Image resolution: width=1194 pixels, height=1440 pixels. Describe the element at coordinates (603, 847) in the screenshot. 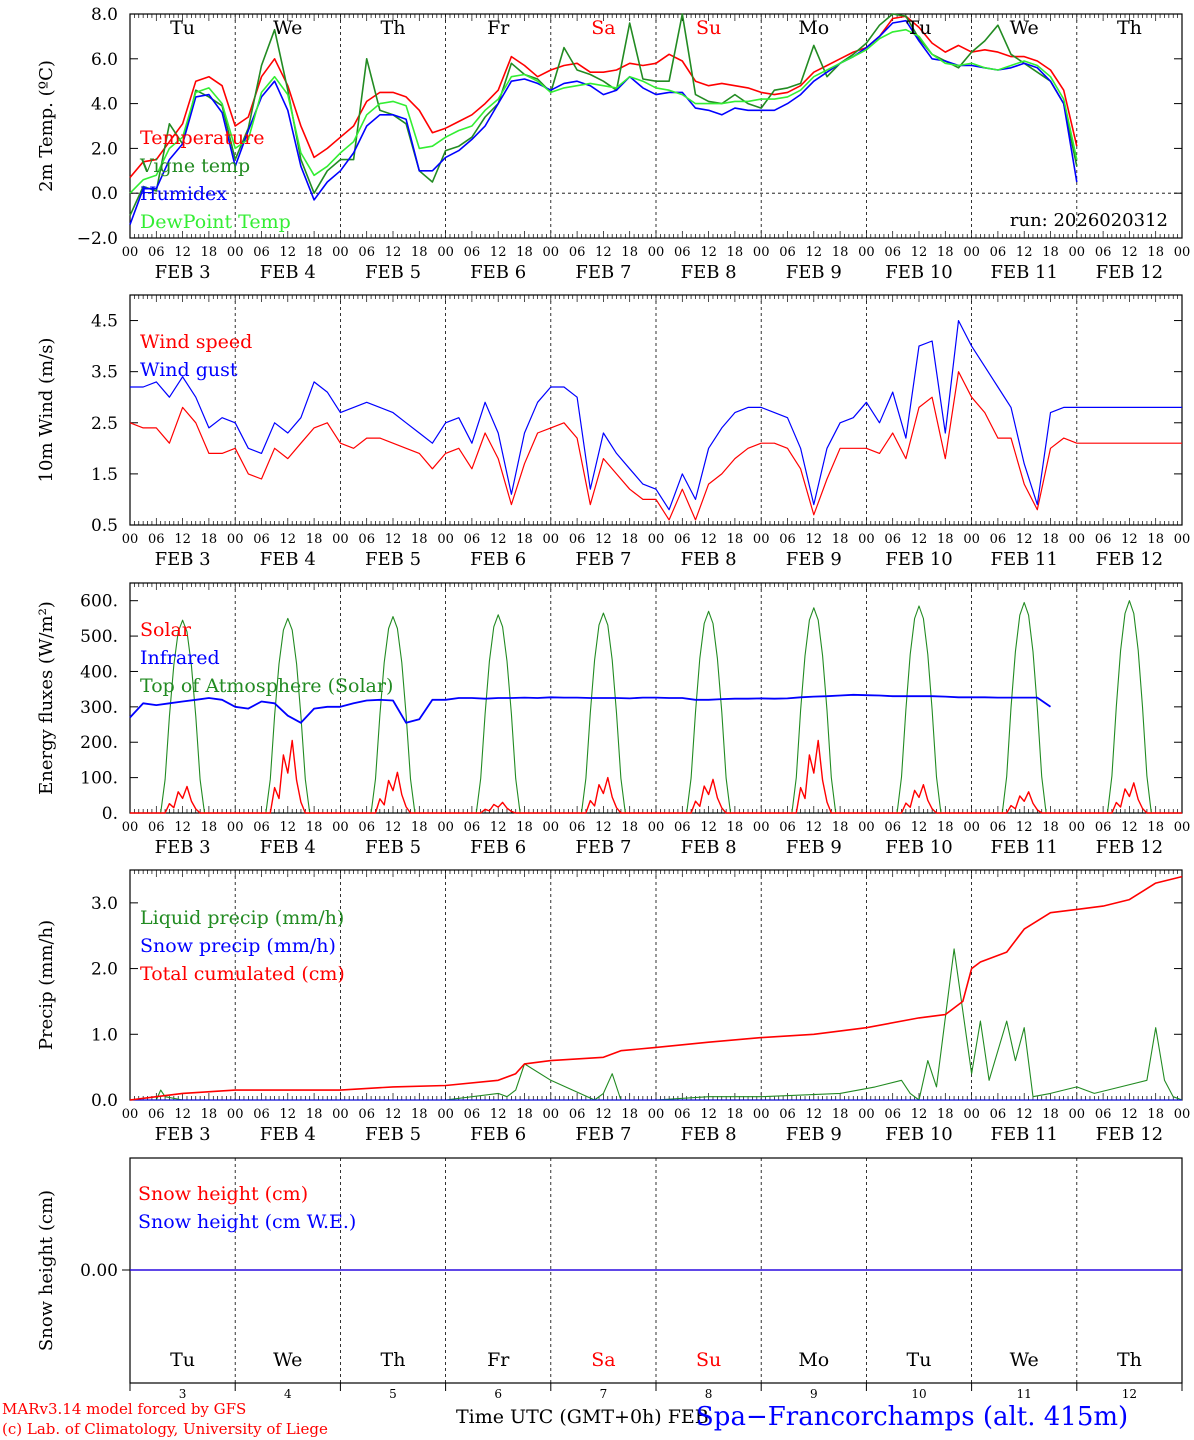

I see `date-label: FEB 7` at that location.